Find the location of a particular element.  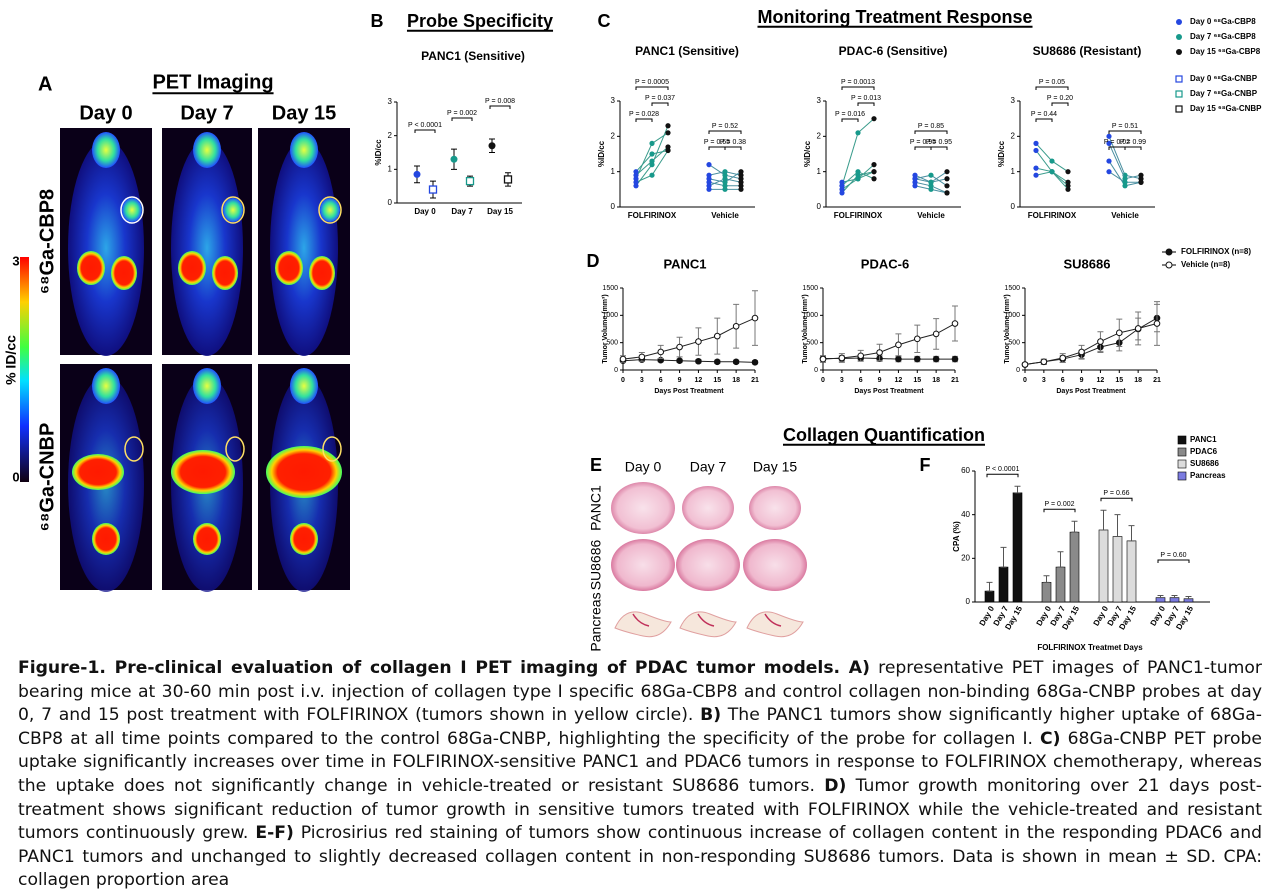

panel-title: Monitoring Treatment Response is located at coordinates (894, 17).